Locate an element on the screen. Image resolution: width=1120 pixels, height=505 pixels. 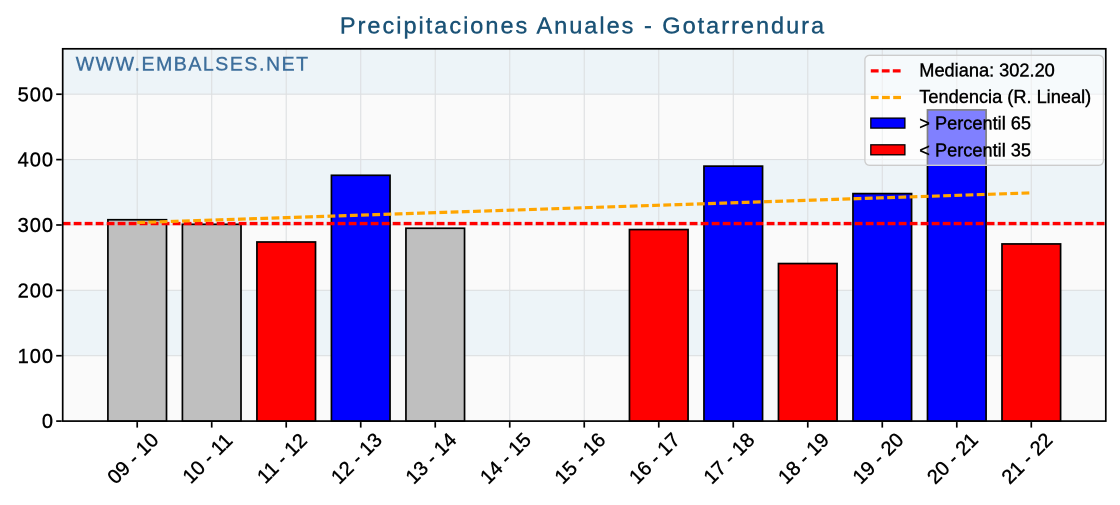
svg-text: Tendencia (R. Lineal) is located at coordinates (1005, 97).